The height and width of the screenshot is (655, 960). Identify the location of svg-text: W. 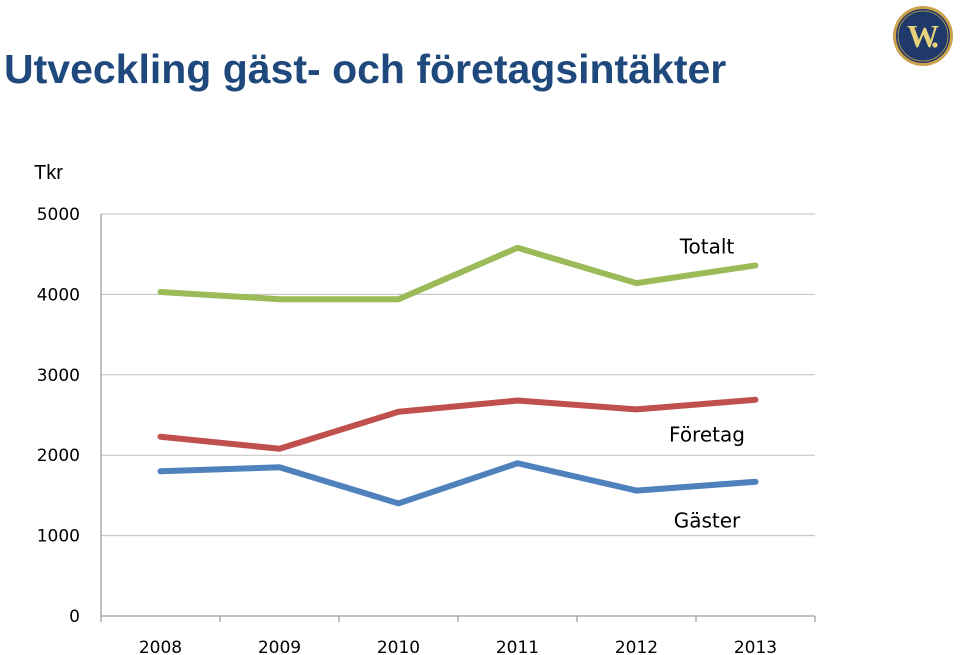
(923, 36).